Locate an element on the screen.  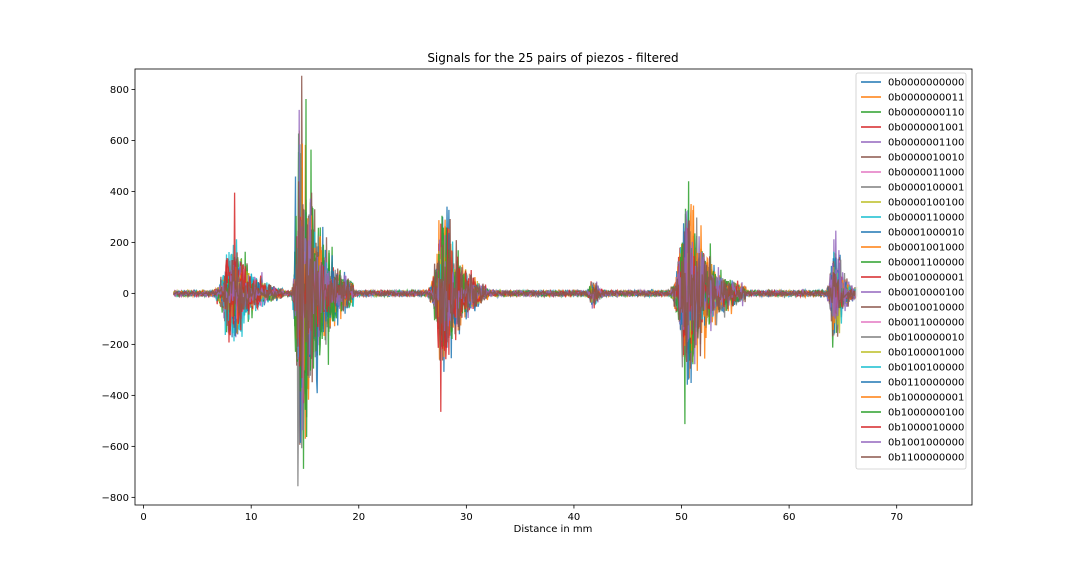
x-axis-label: Distance in mm is located at coordinates (553, 529).